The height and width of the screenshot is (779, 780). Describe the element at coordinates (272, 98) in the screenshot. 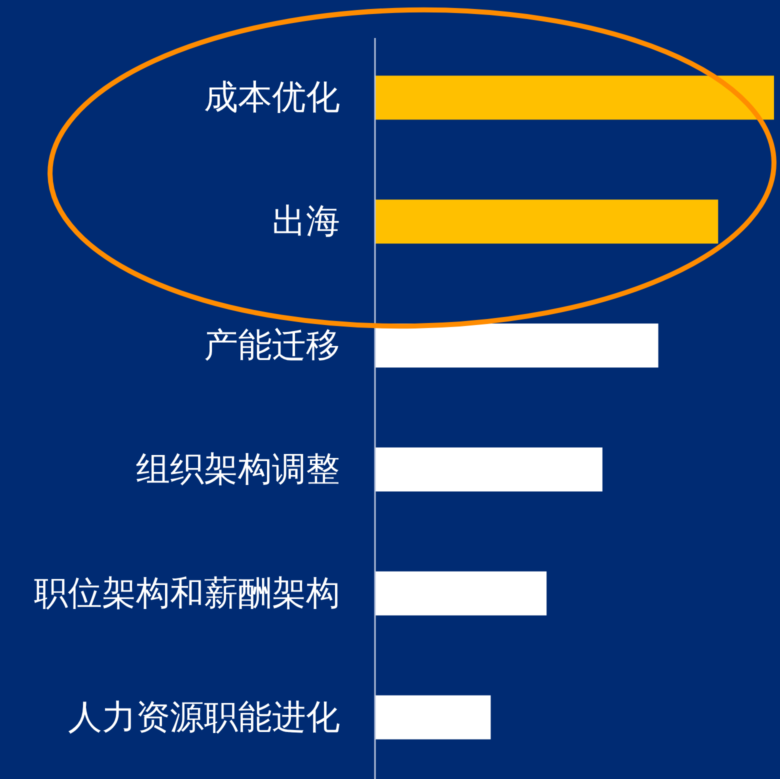

I see `y-tick-label: 成本优化` at that location.